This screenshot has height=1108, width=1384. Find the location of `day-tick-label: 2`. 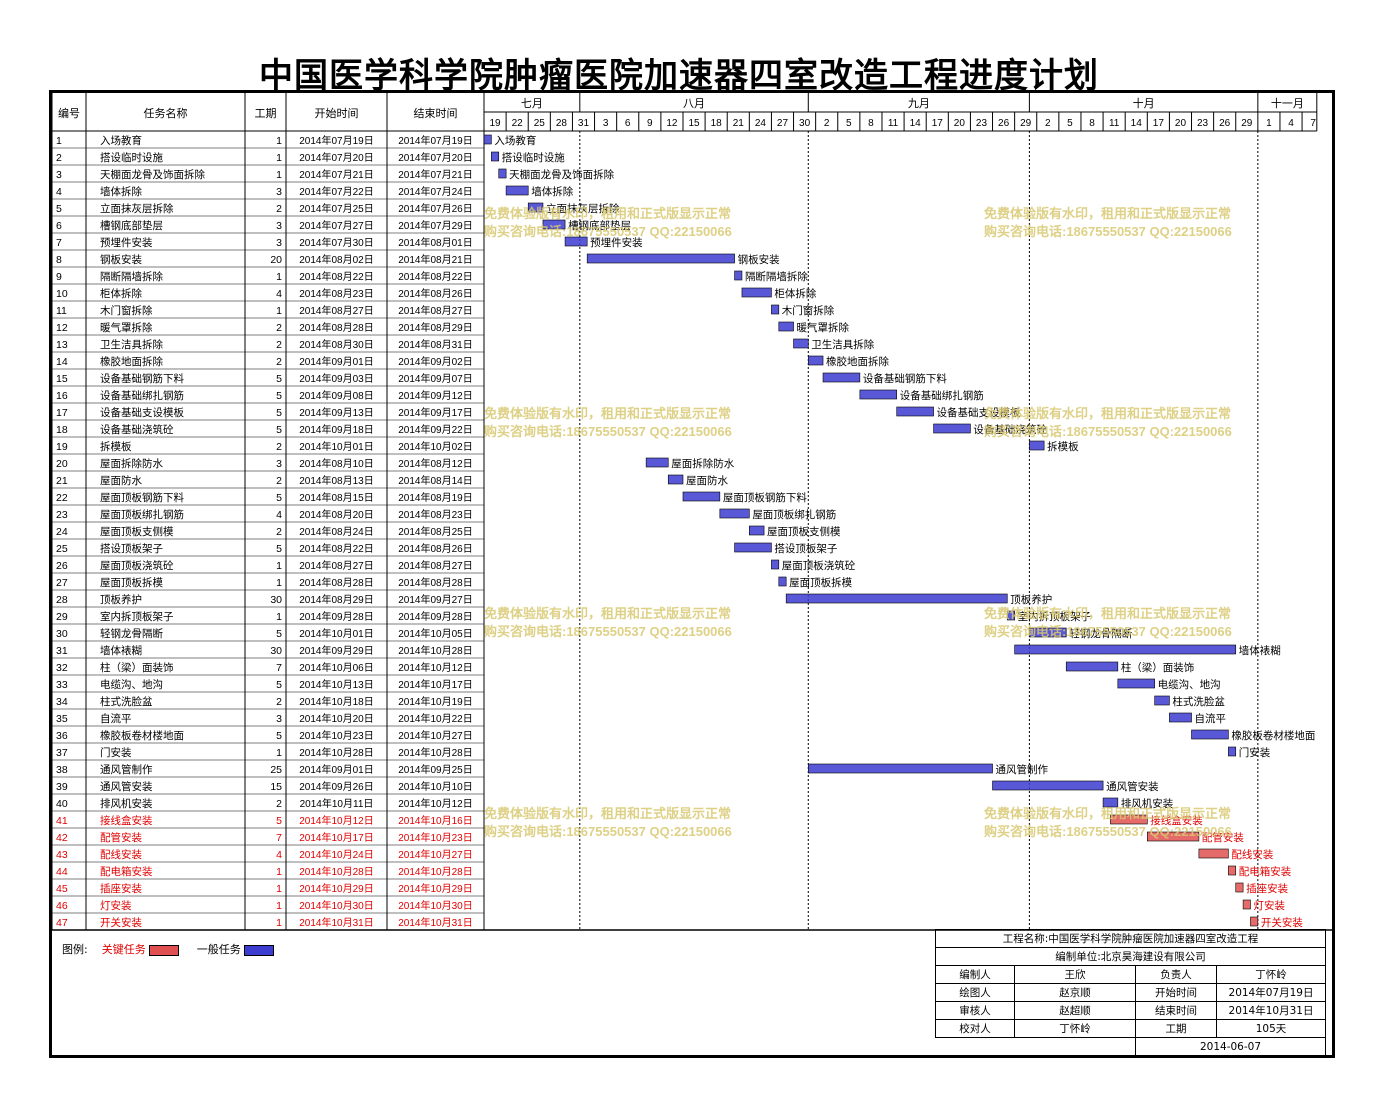

day-tick-label: 2 is located at coordinates (1048, 123).